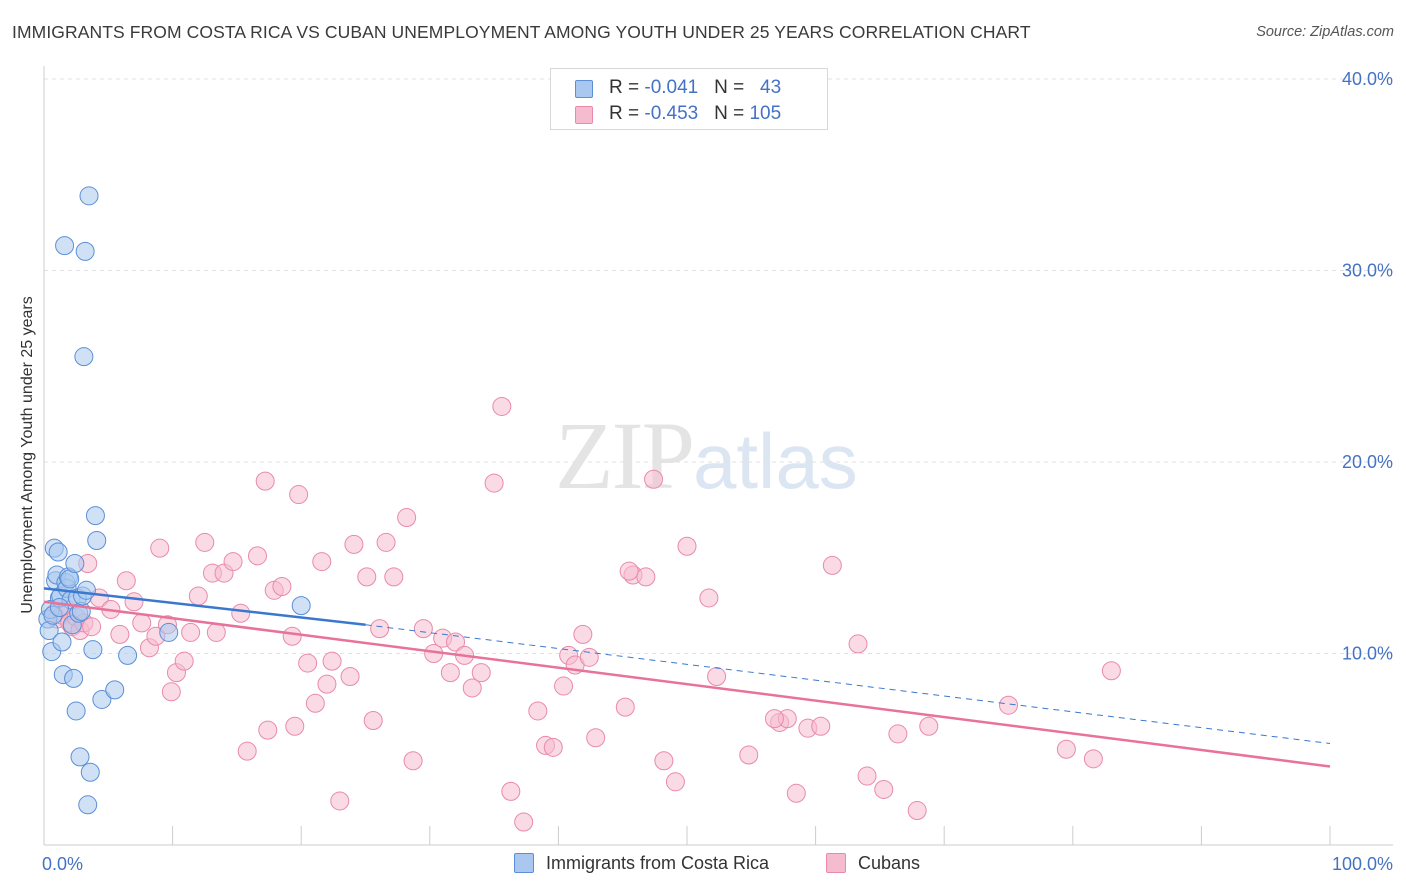 This screenshot has width=1406, height=892. Describe the element at coordinates (771, 87) in the screenshot. I see `n-value: 43` at that location.